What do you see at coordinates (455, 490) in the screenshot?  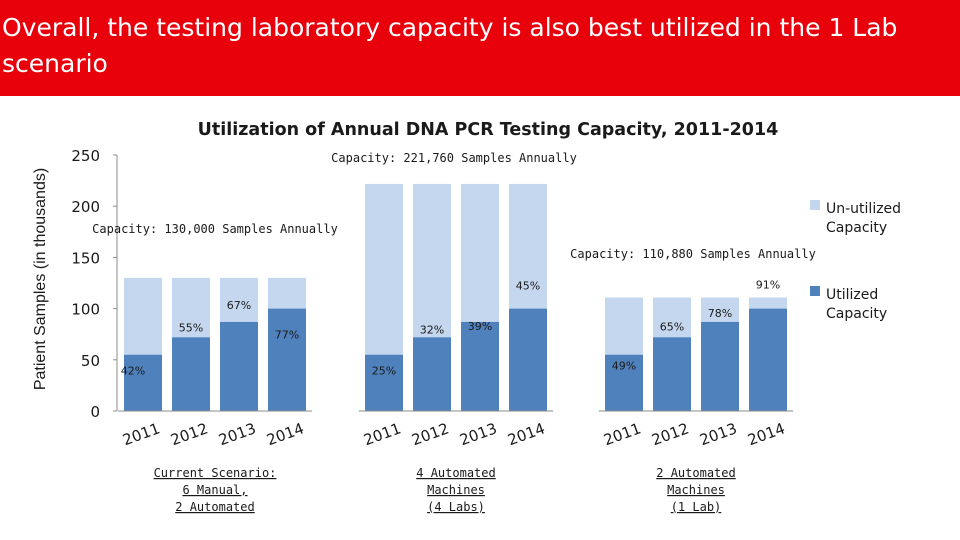 I see `scenario-label: 4 Automated Machines (4 Labs)` at bounding box center [455, 490].